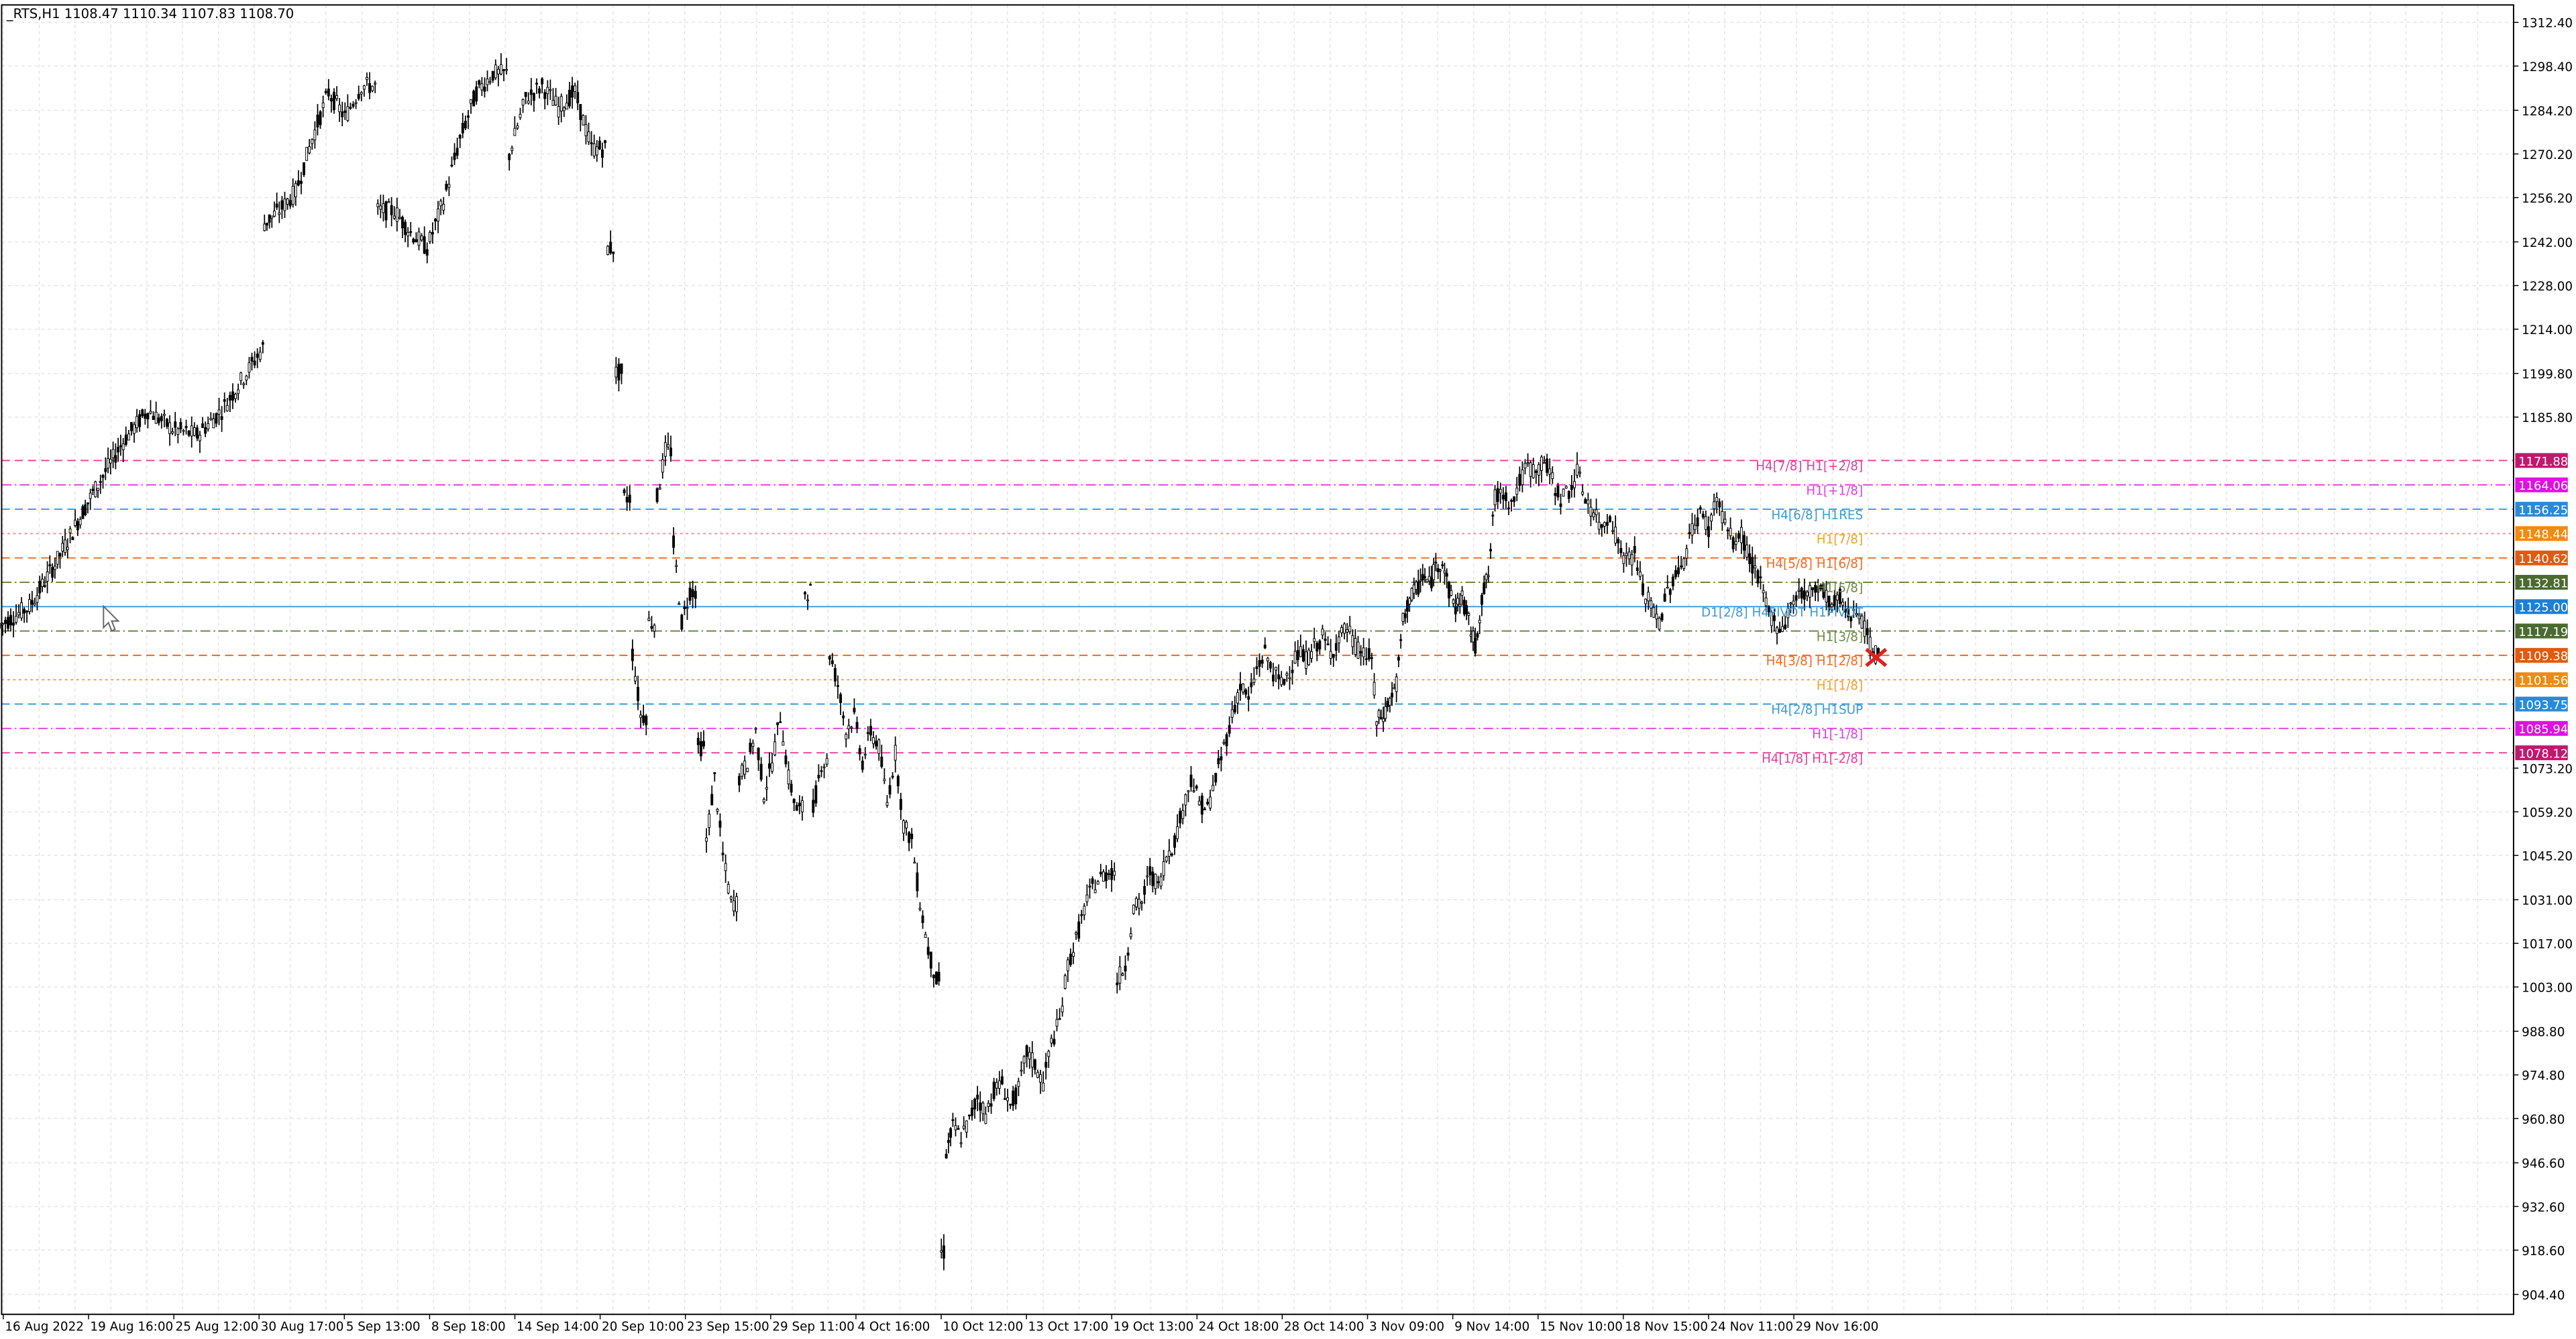  What do you see at coordinates (983, 1327) in the screenshot?
I see `x-tick-label: 10 Oct 12:00` at bounding box center [983, 1327].